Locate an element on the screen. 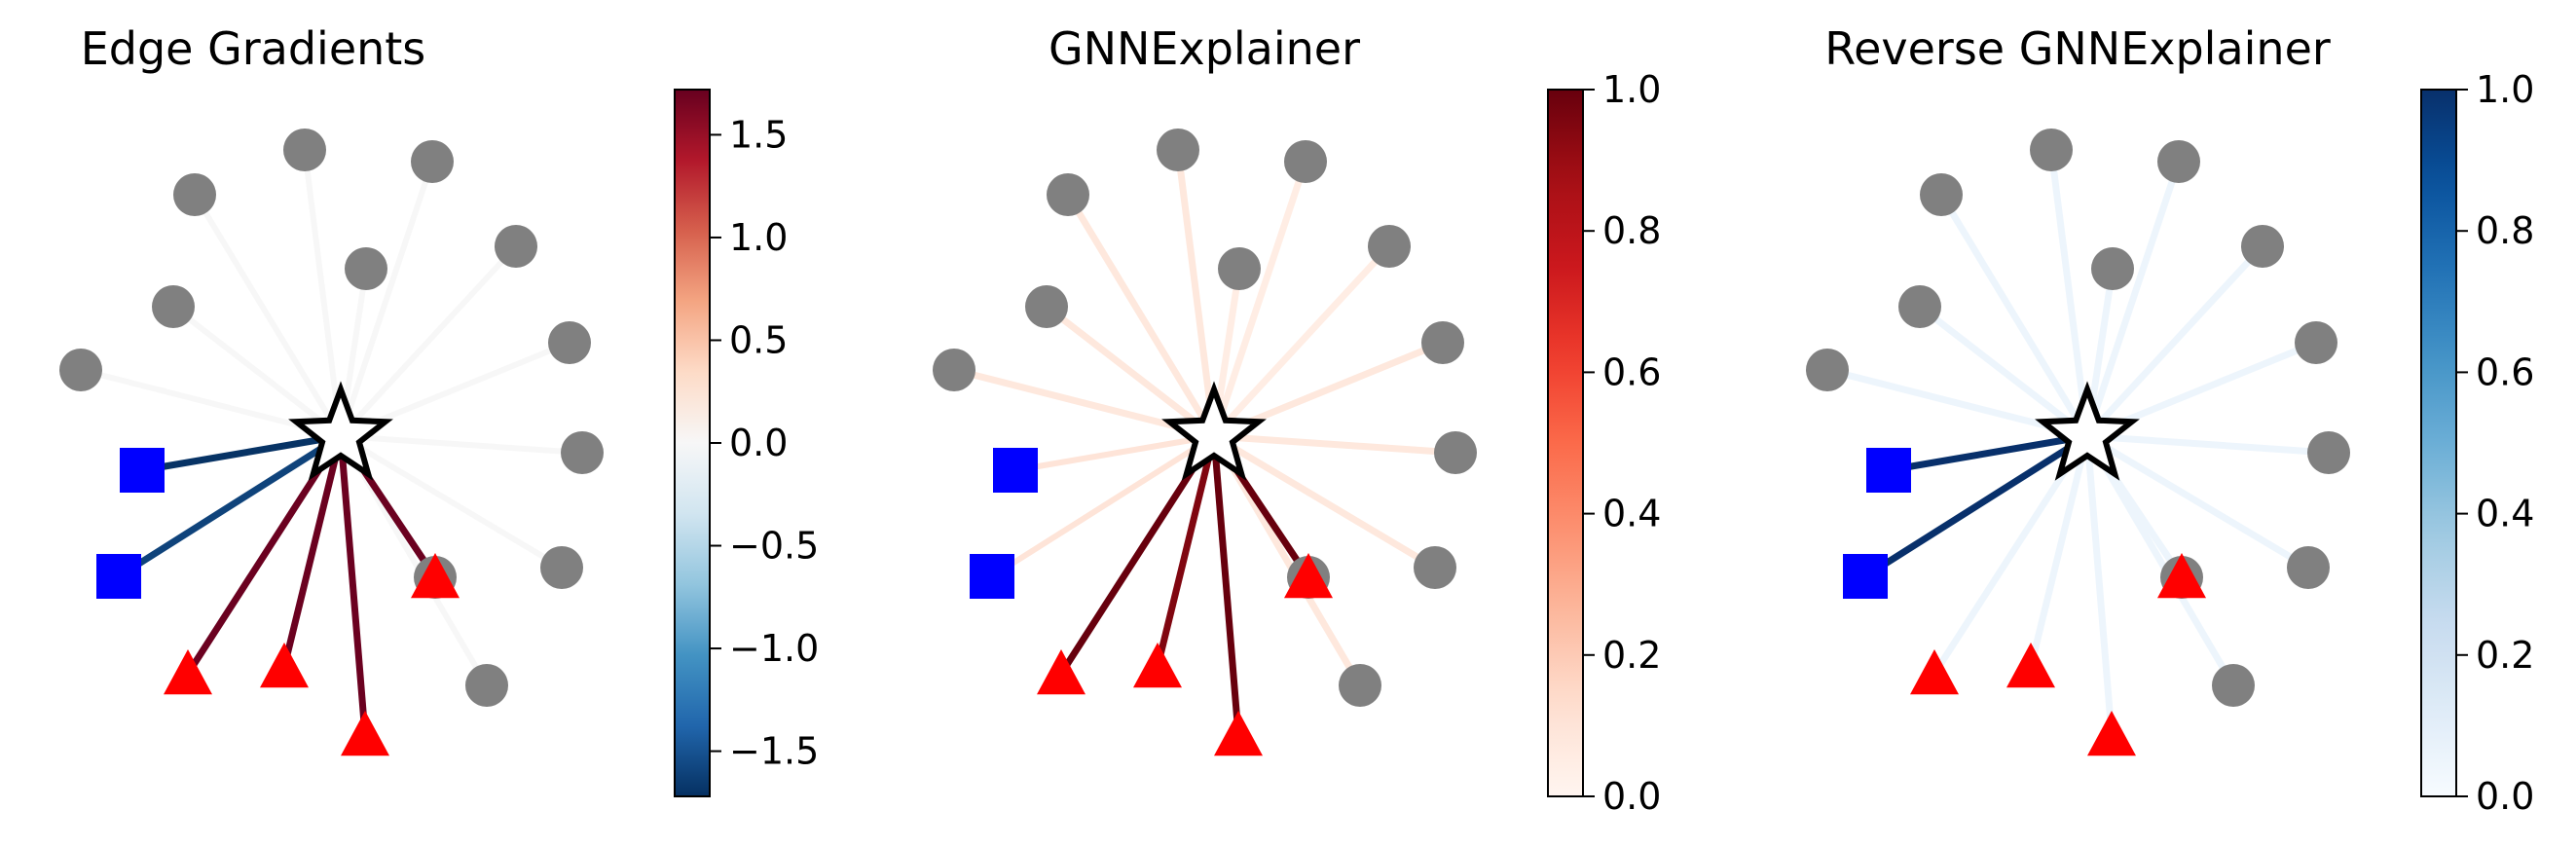  colorbar-tick-label: −1.0 is located at coordinates (774, 648).